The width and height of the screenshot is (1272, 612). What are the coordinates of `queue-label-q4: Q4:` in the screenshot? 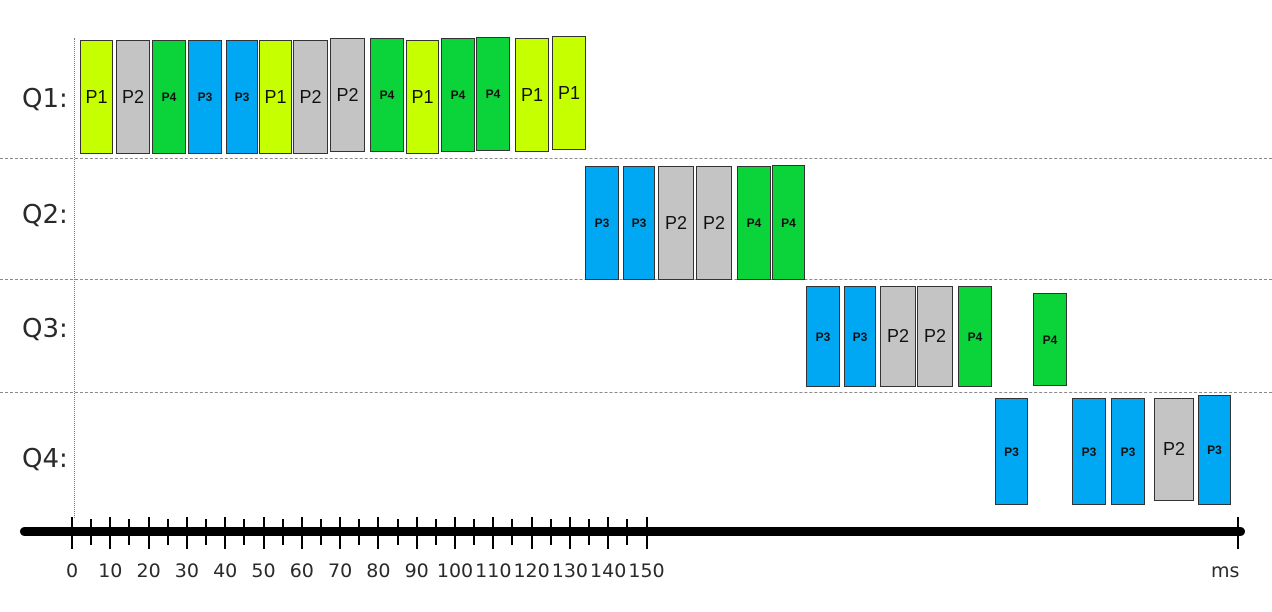 It's located at (45, 459).